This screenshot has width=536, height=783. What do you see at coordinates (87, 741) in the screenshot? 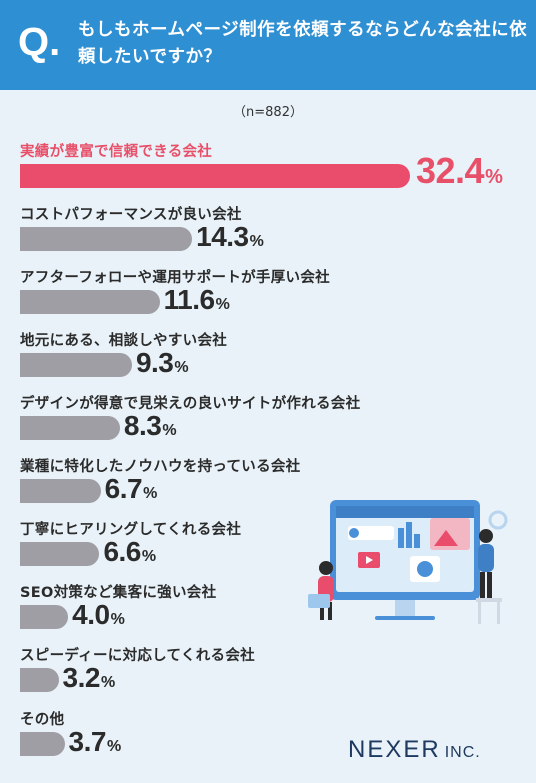
I see `value-number: 3.7` at bounding box center [87, 741].